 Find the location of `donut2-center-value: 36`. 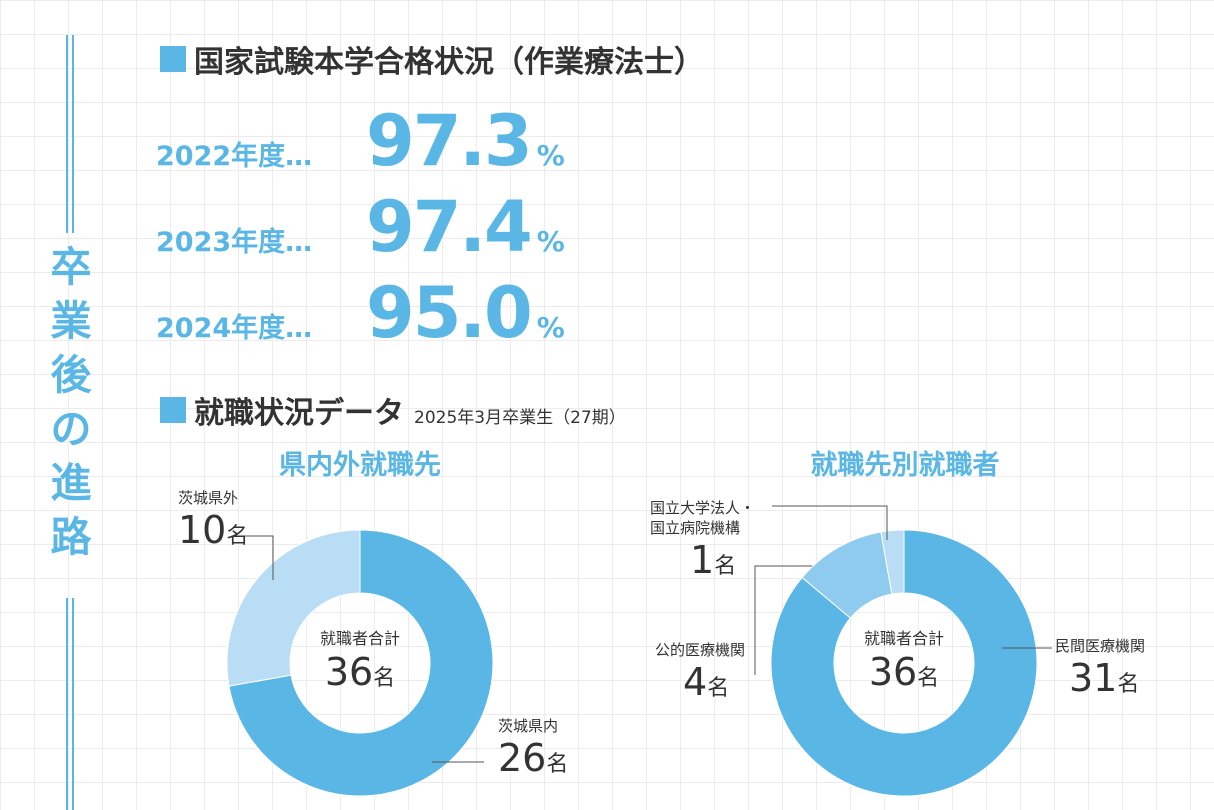

donut2-center-value: 36 is located at coordinates (893, 672).